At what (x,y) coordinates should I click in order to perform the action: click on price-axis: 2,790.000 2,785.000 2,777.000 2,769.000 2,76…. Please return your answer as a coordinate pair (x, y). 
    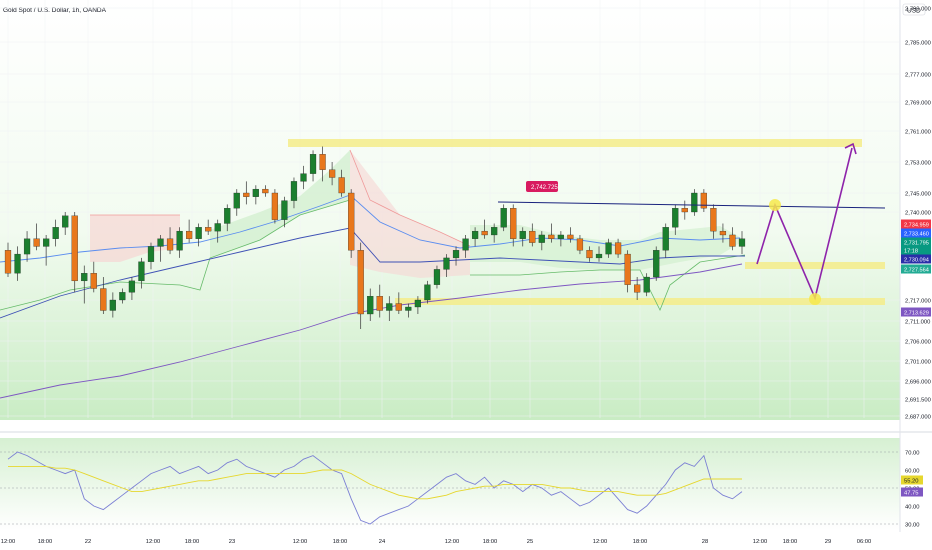
    Looking at the image, I should click on (918, 214).